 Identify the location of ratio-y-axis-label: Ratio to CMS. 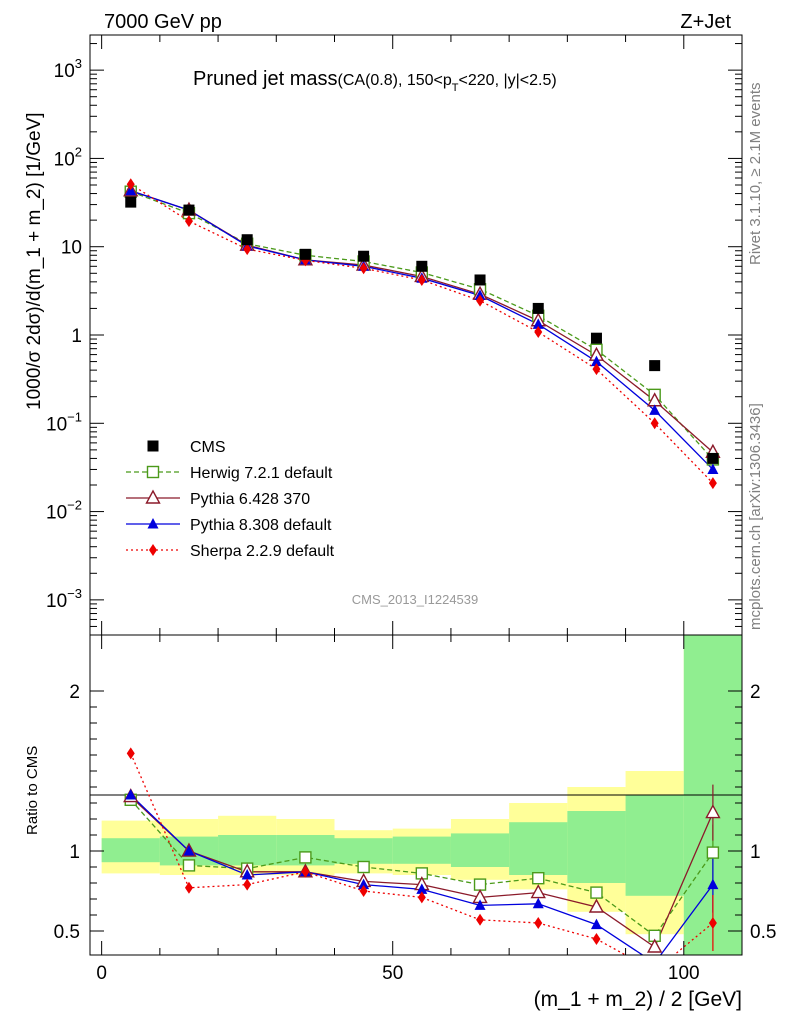
(32, 790).